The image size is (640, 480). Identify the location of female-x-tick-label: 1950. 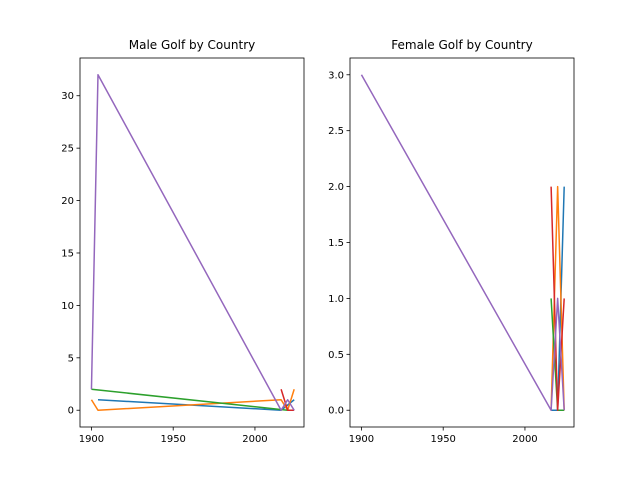
(442, 439).